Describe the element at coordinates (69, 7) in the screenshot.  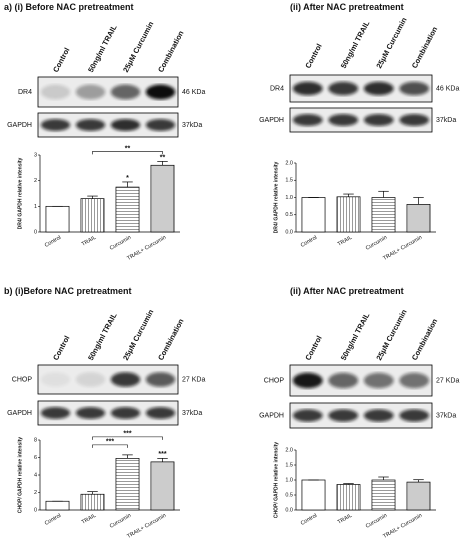
I see `panel-title: a) (i) Before NAC pretreatment` at that location.